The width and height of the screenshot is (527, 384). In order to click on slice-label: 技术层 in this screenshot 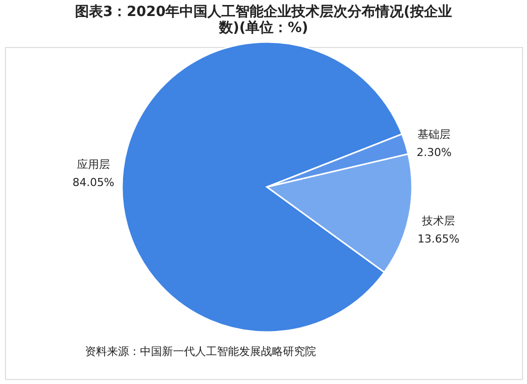, I will do `click(438, 221)`.